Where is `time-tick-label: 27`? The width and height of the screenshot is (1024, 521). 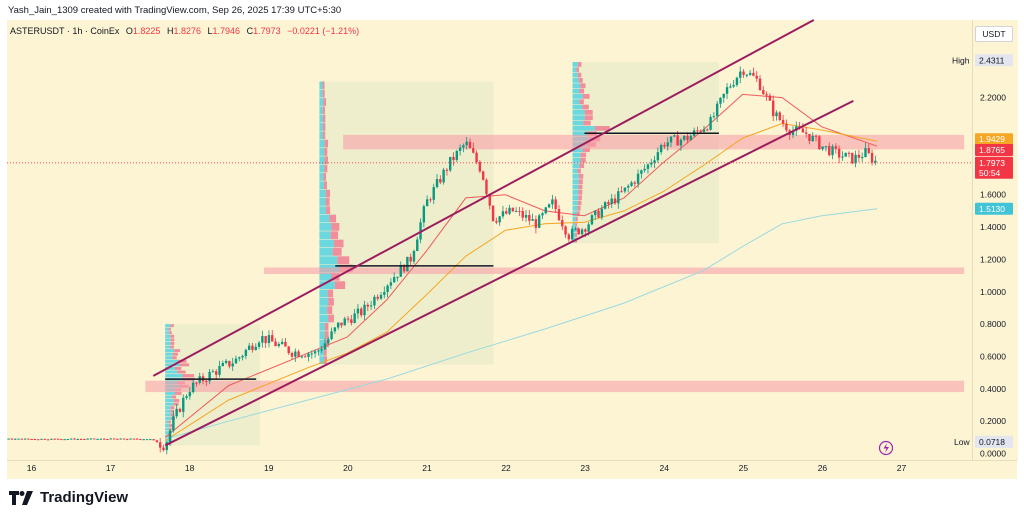 time-tick-label: 27 is located at coordinates (902, 468).